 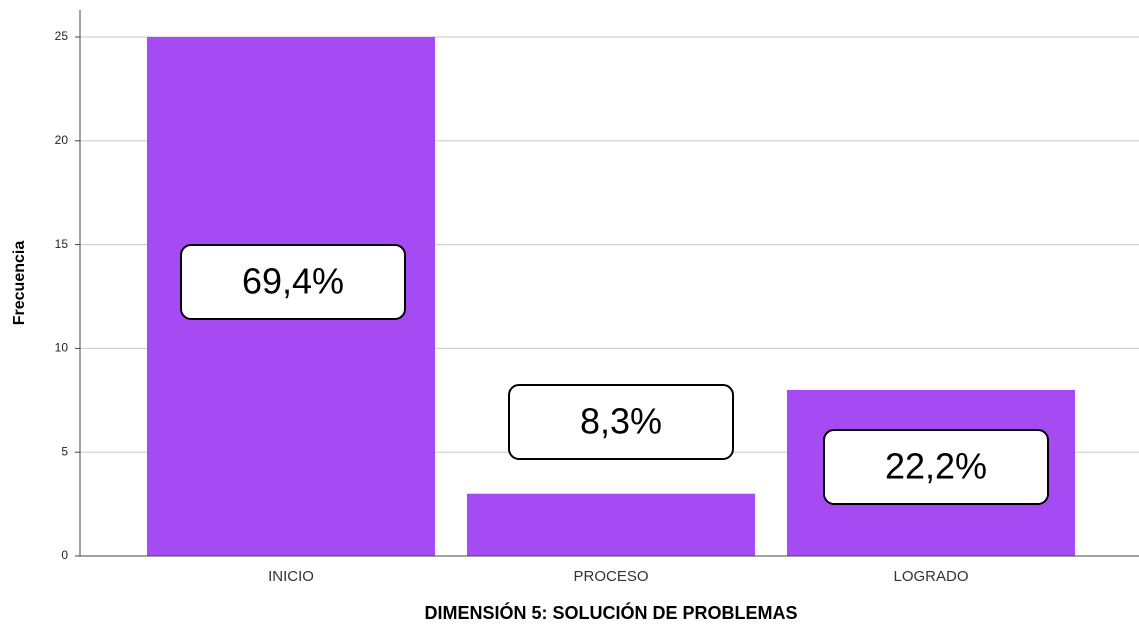 I want to click on y-tick-label: 5, so click(x=64, y=451).